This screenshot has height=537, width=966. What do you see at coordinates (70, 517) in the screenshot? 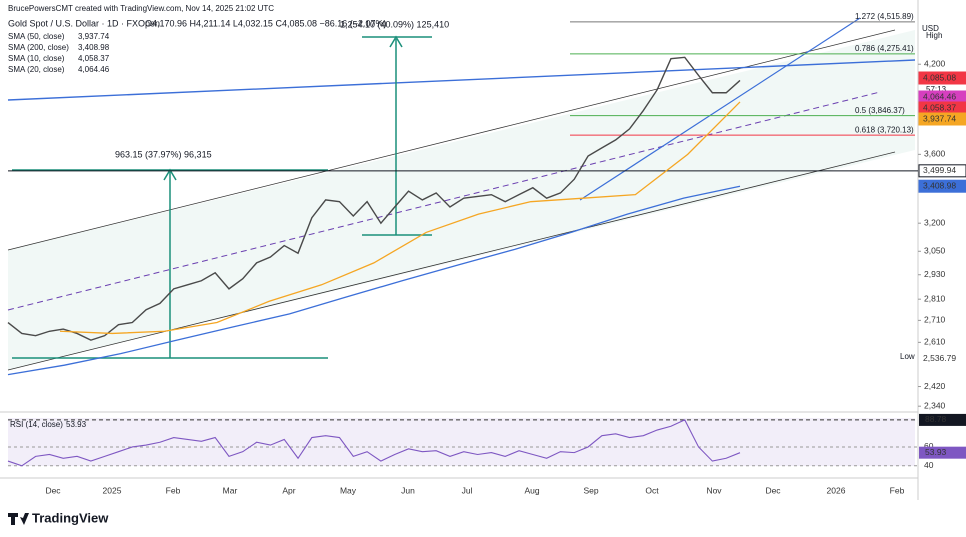
I see `brand: TradingView` at bounding box center [70, 517].